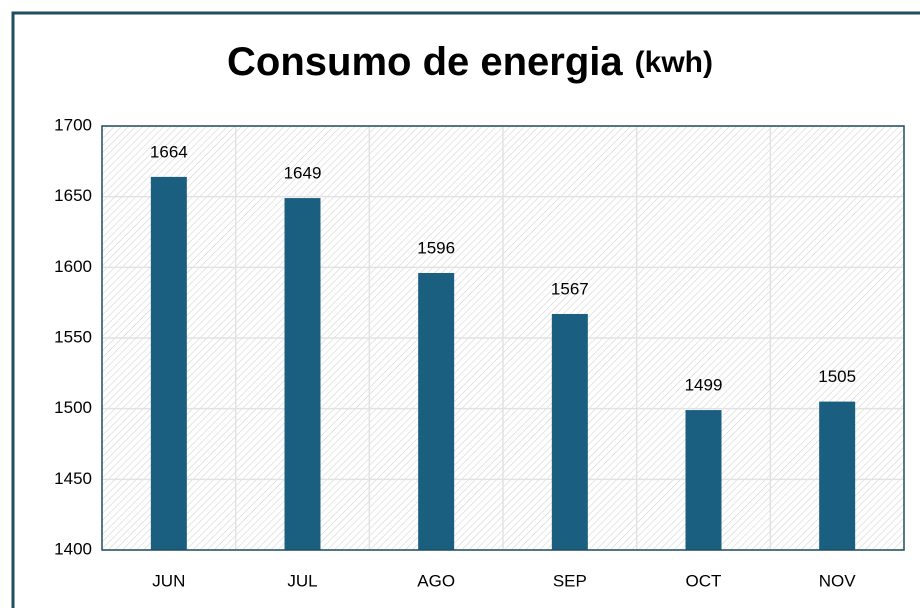 This screenshot has width=920, height=608. I want to click on data-label: 1505, so click(837, 376).